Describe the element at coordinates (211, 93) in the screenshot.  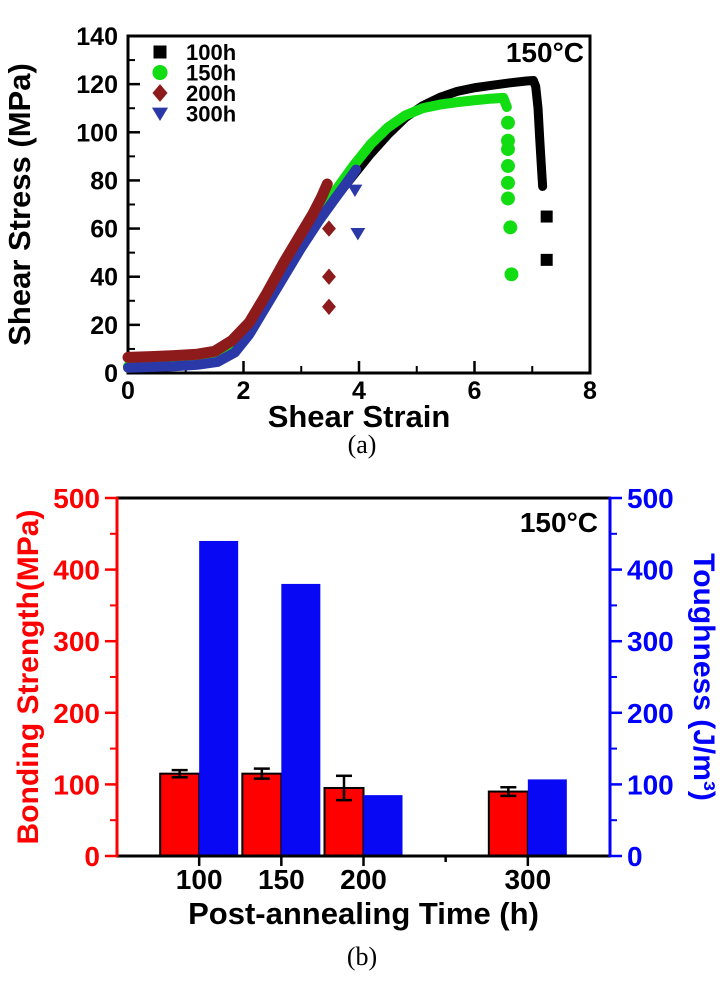
I see `legend-label: 200h` at that location.